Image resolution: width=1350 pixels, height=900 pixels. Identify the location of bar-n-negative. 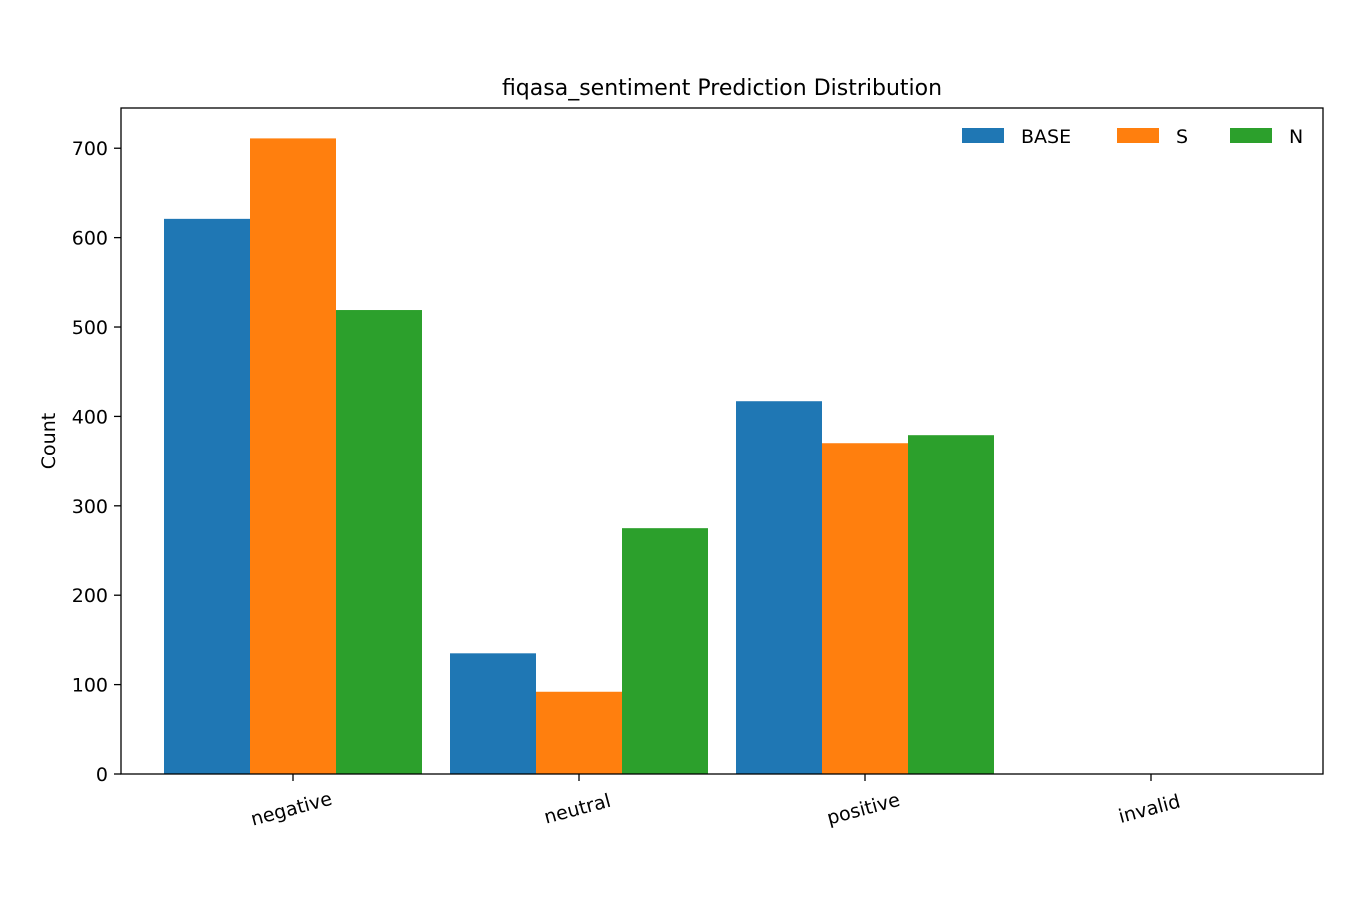
(379, 542).